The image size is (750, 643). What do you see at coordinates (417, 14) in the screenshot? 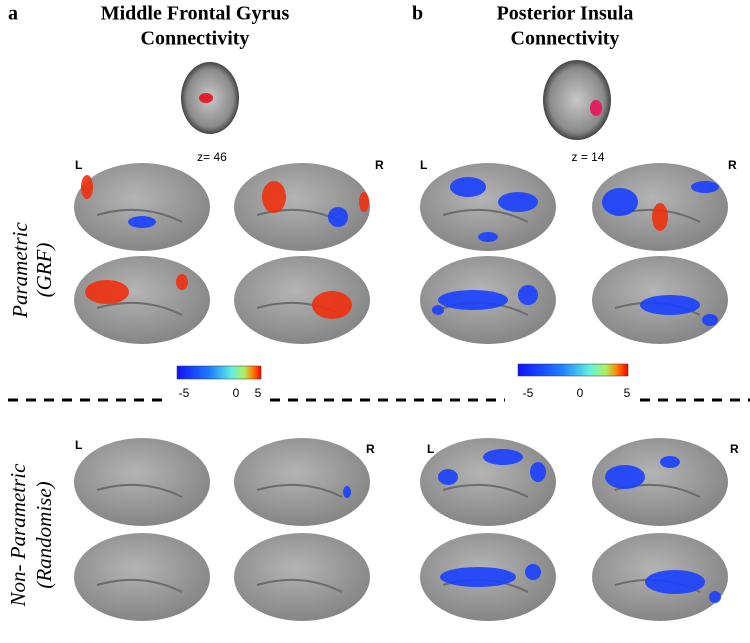
I see `panel-letter: b` at bounding box center [417, 14].